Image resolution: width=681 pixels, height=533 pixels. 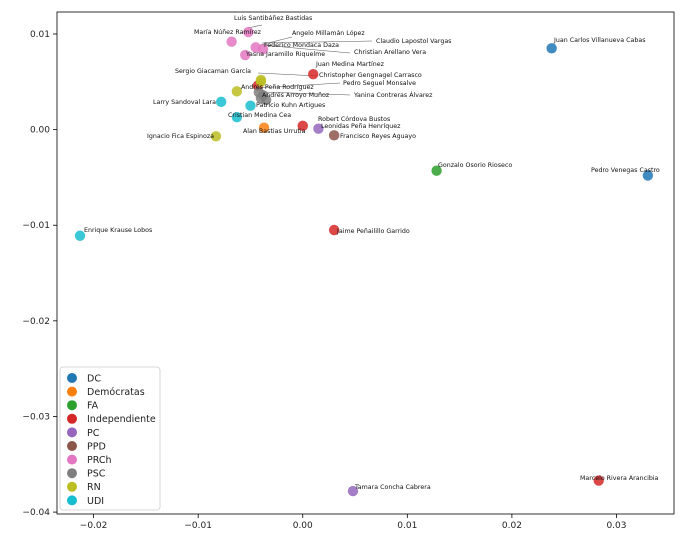 I want to click on point-label: Christian Arellano Vera, so click(x=390, y=52).